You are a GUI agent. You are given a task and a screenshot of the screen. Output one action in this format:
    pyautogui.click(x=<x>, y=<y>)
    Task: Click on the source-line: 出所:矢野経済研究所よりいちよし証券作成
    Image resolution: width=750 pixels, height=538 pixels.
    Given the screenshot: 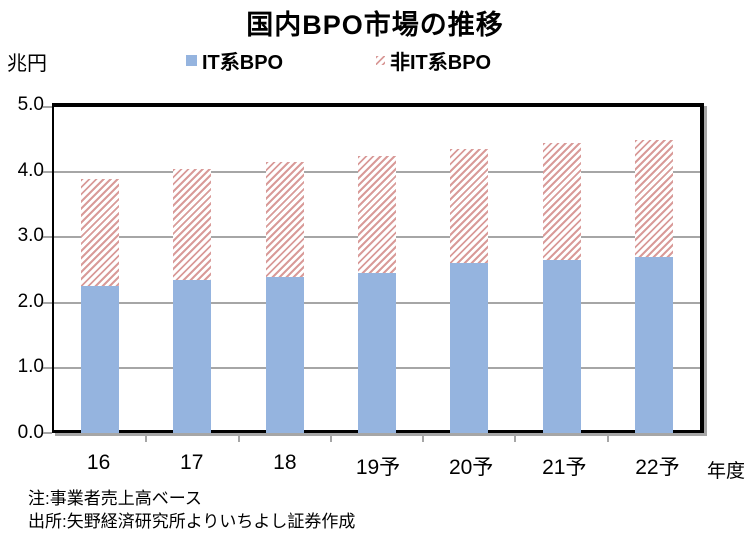 What is the action you would take?
    pyautogui.click(x=192, y=521)
    